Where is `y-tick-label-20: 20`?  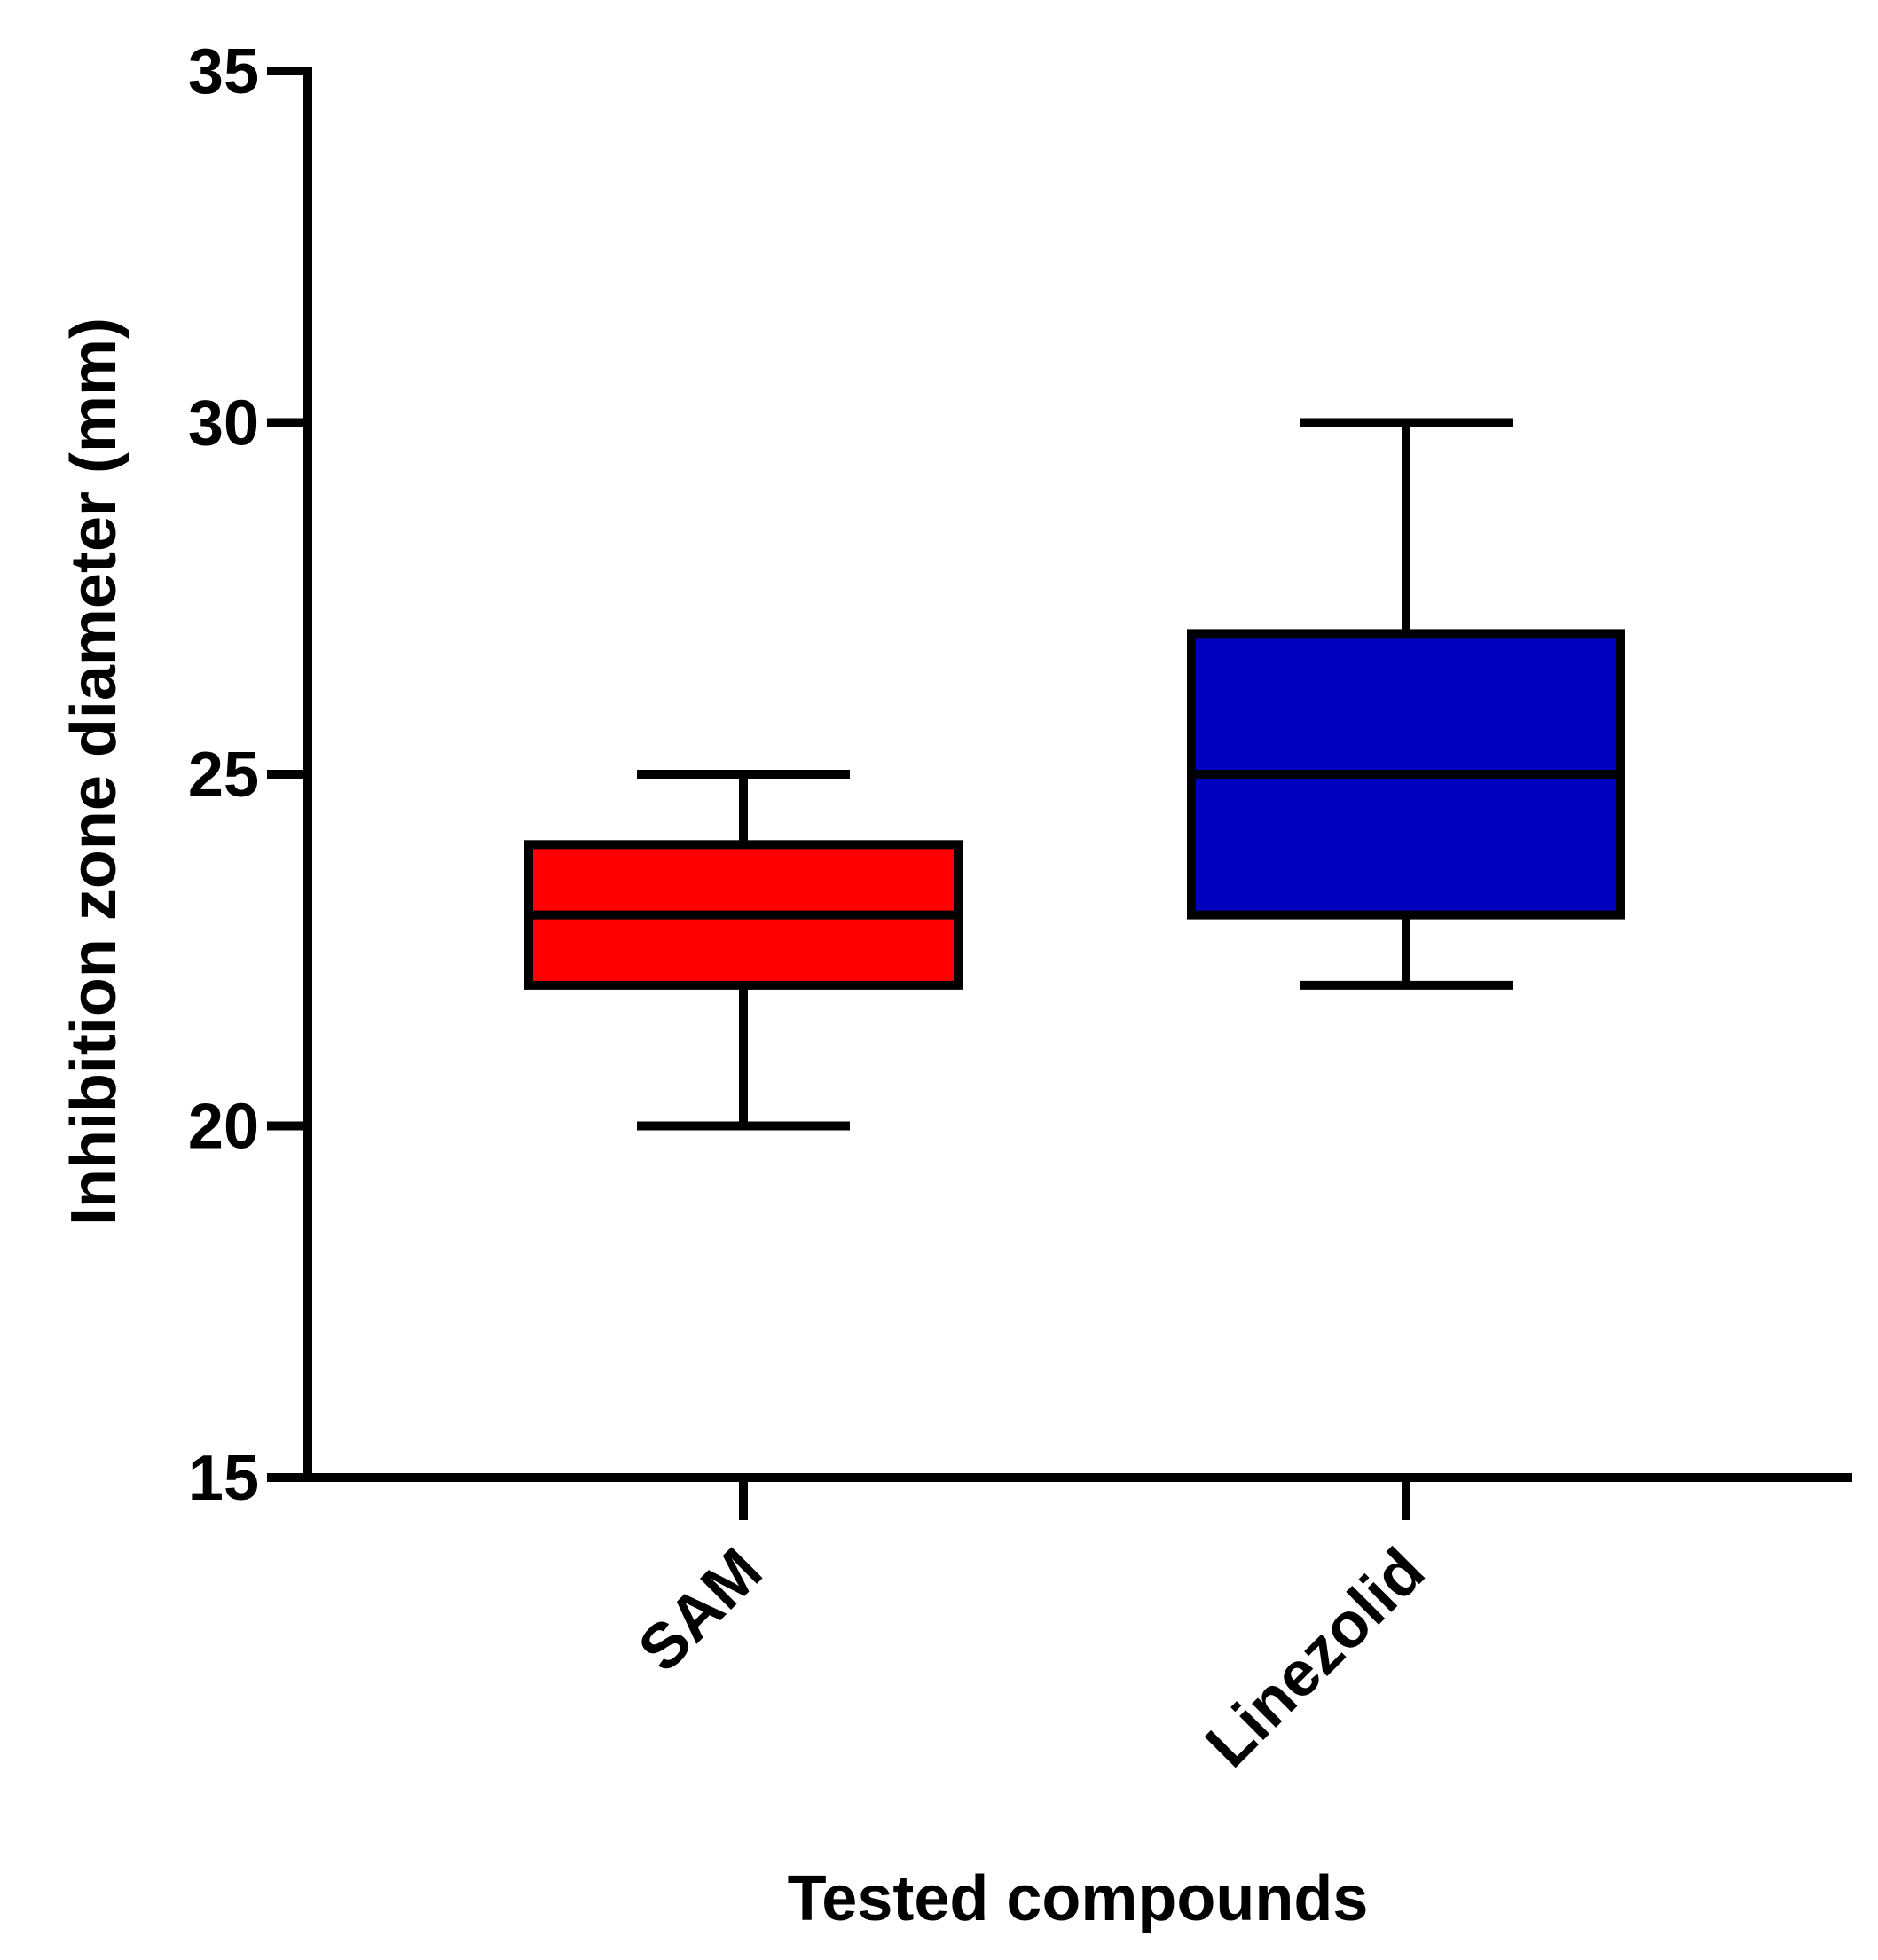
y-tick-label-20: 20 is located at coordinates (223, 1127).